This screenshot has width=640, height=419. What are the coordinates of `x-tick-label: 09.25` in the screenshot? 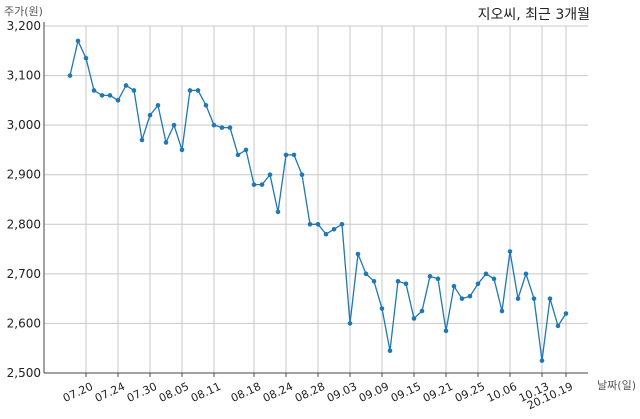 It's located at (470, 392).